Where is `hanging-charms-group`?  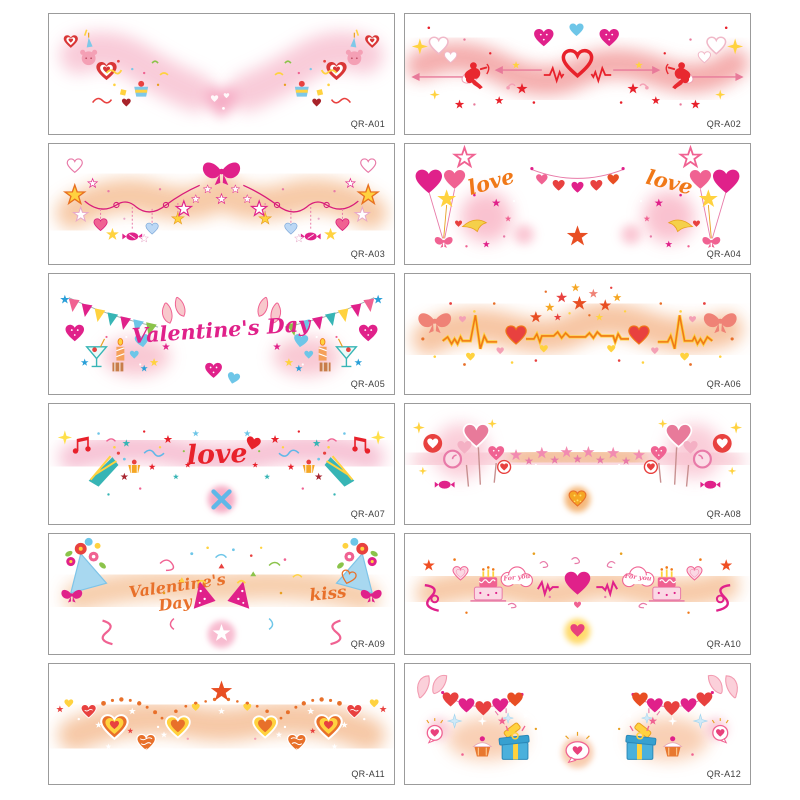 hanging-charms-group is located at coordinates (132, 200).